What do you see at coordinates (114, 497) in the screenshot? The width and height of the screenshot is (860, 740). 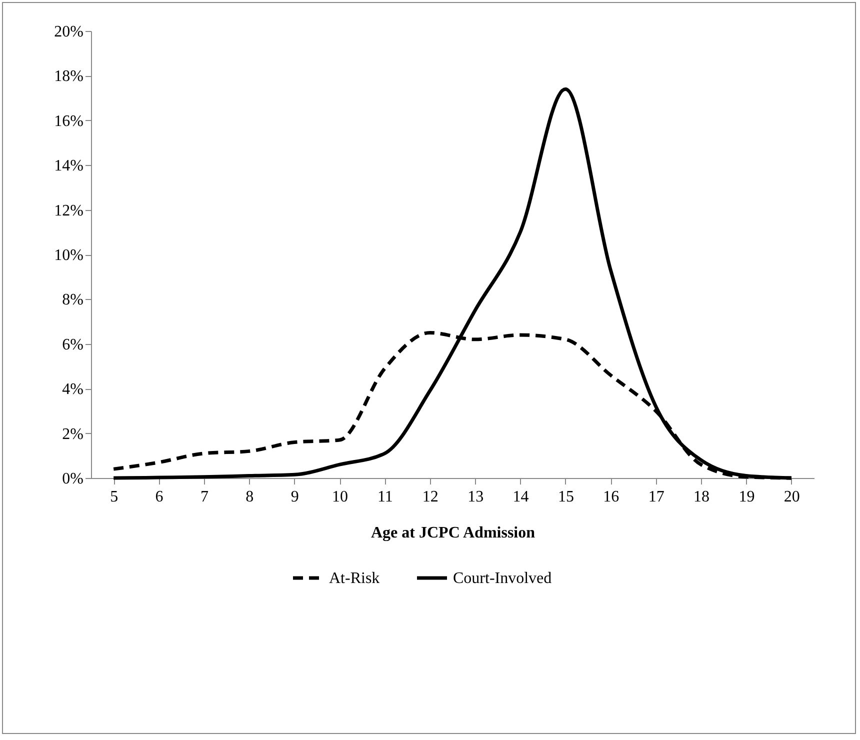 I see `x-tick-label: 5` at bounding box center [114, 497].